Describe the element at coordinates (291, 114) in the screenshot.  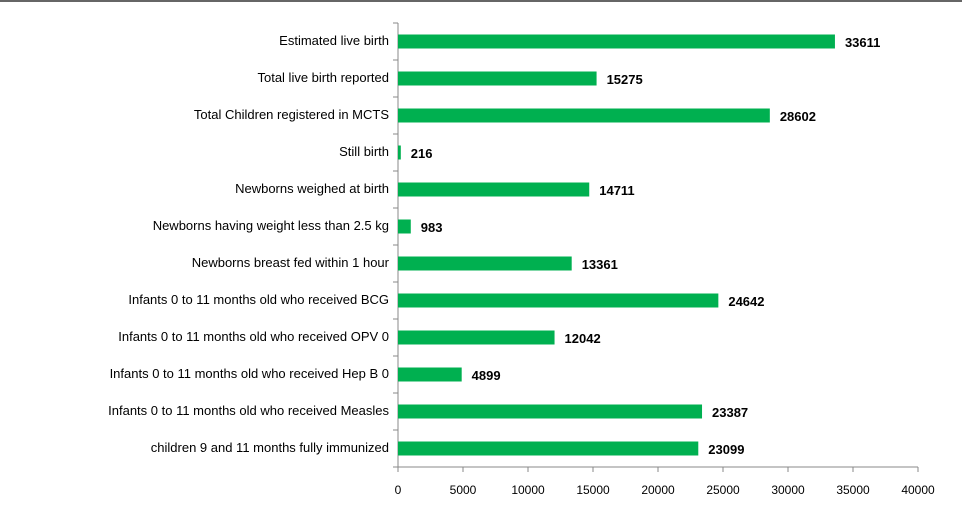
I see `y-tick-label: Total Children registered in MCTS` at that location.